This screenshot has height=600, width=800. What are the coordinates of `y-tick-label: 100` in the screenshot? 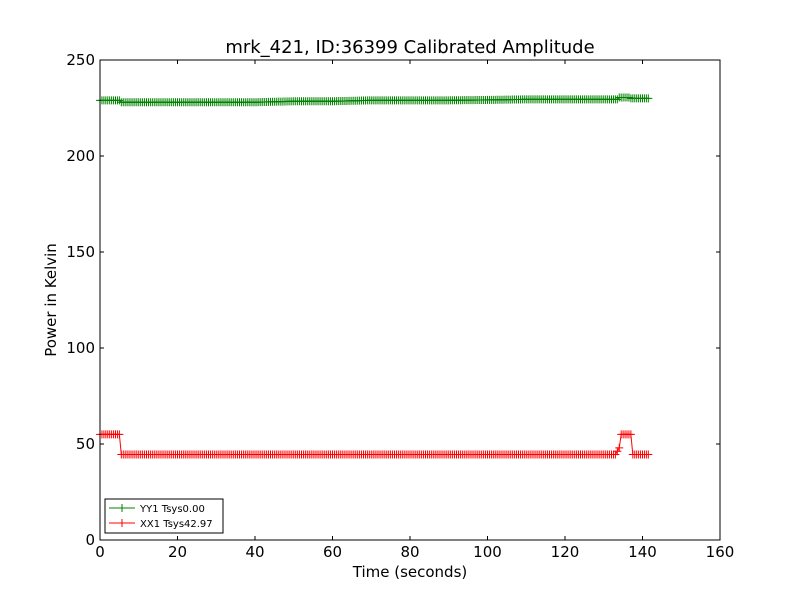 It's located at (80, 348).